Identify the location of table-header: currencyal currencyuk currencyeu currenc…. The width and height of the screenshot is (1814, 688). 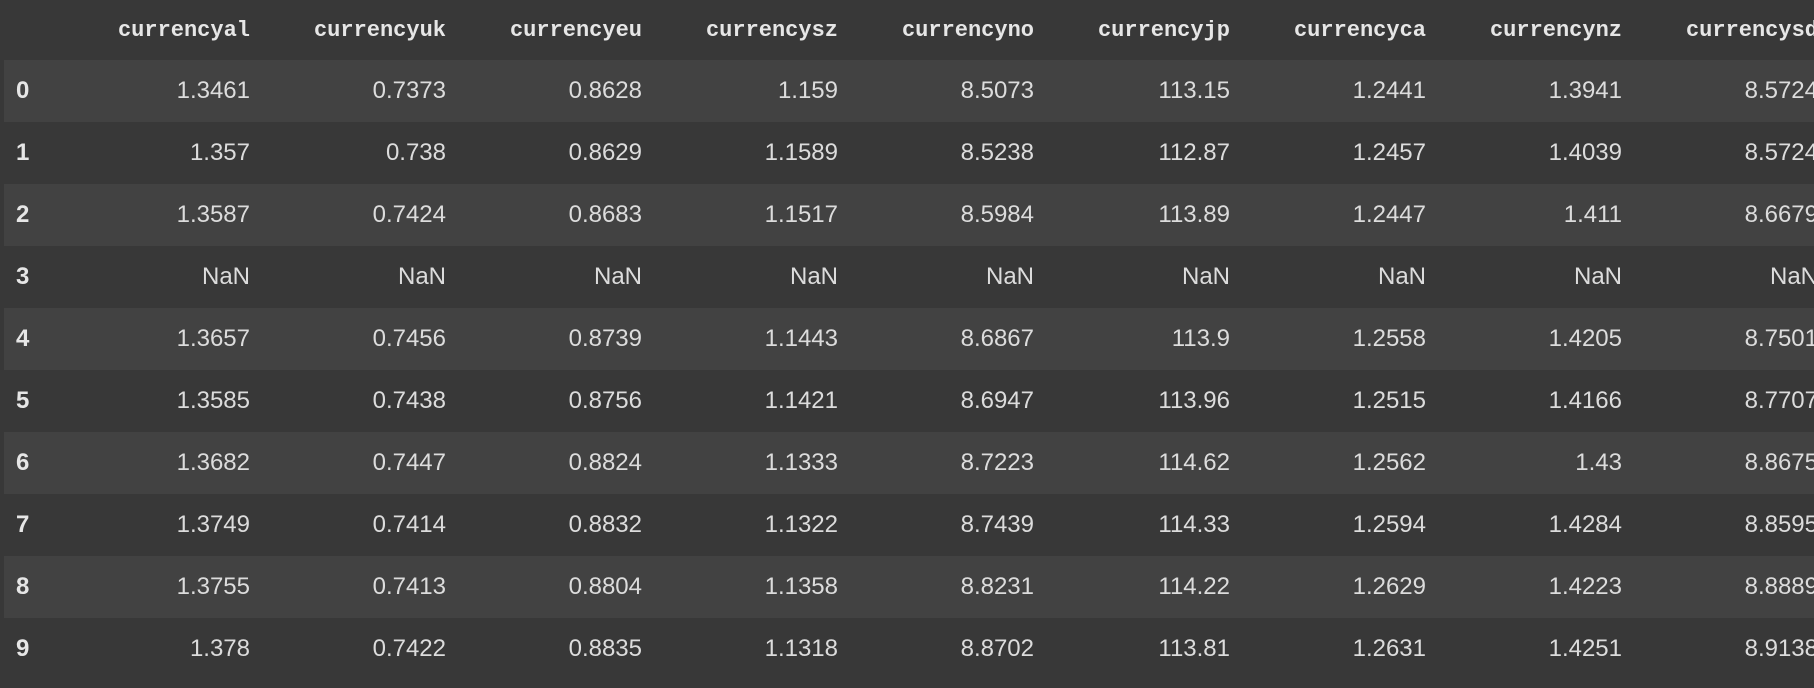
(909, 30).